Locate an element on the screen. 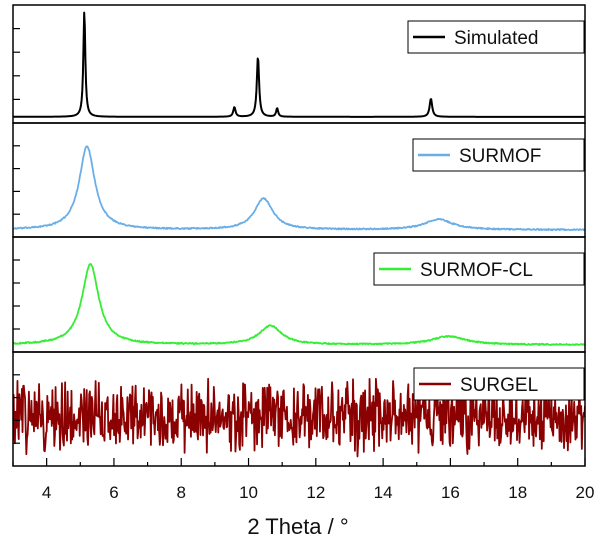 This screenshot has height=546, width=600. legend-simulated: Simulated is located at coordinates (496, 37).